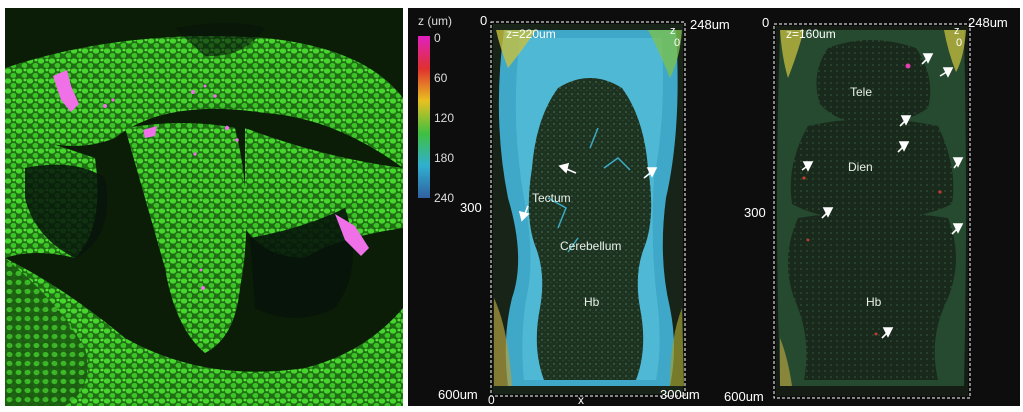 This screenshot has width=1023, height=412. What do you see at coordinates (680, 394) in the screenshot?
I see `brain1-x-max-label: 300um` at bounding box center [680, 394].